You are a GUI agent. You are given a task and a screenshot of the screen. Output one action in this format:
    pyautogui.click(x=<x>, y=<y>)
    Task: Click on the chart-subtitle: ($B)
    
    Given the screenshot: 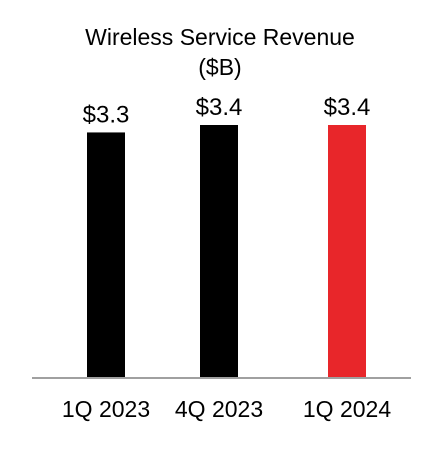 What is the action you would take?
    pyautogui.click(x=220, y=67)
    